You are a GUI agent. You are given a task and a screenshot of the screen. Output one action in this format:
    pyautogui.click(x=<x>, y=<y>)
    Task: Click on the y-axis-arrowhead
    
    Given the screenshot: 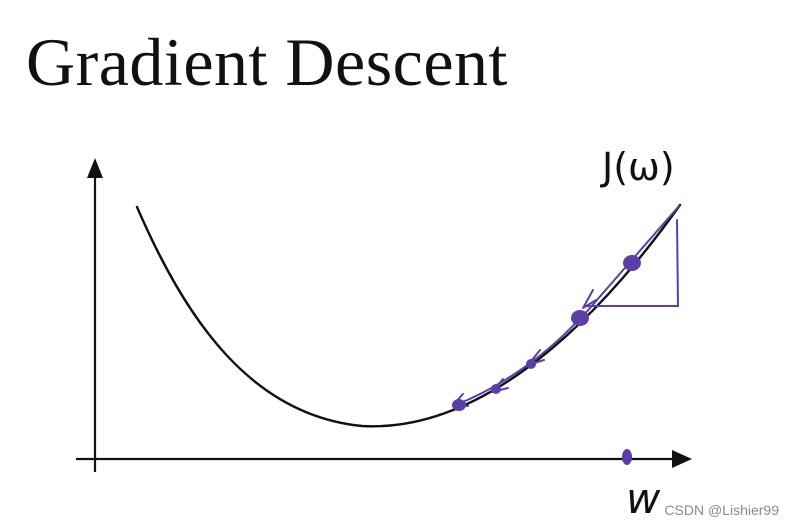 What is the action you would take?
    pyautogui.click(x=95, y=168)
    